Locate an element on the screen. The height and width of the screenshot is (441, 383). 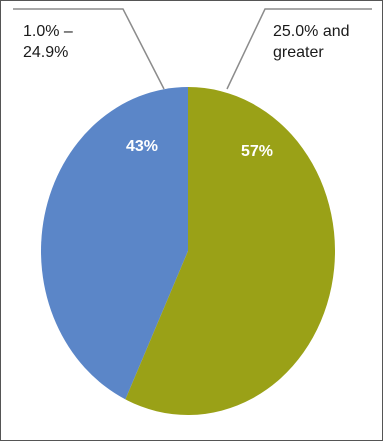
leader-line-low-range is located at coordinates (89, 49).